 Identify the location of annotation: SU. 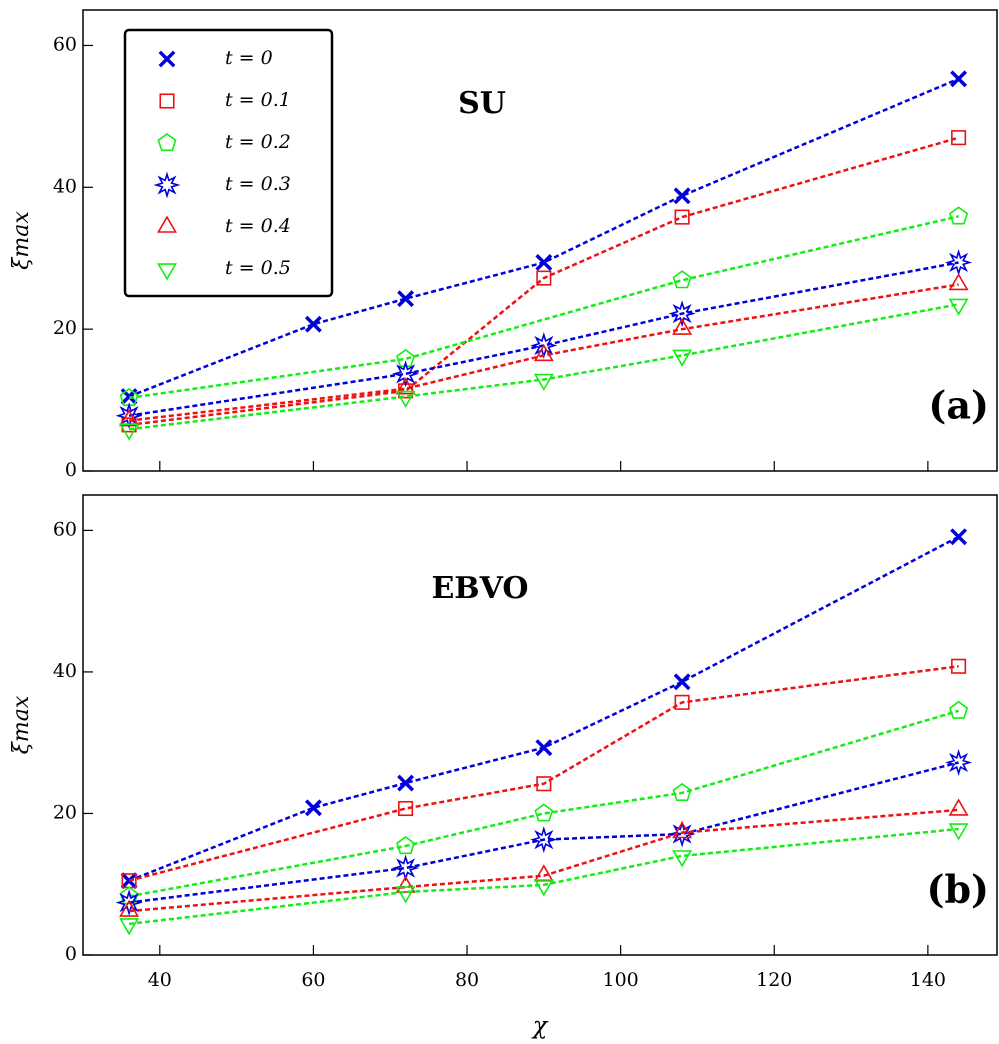
(482, 103).